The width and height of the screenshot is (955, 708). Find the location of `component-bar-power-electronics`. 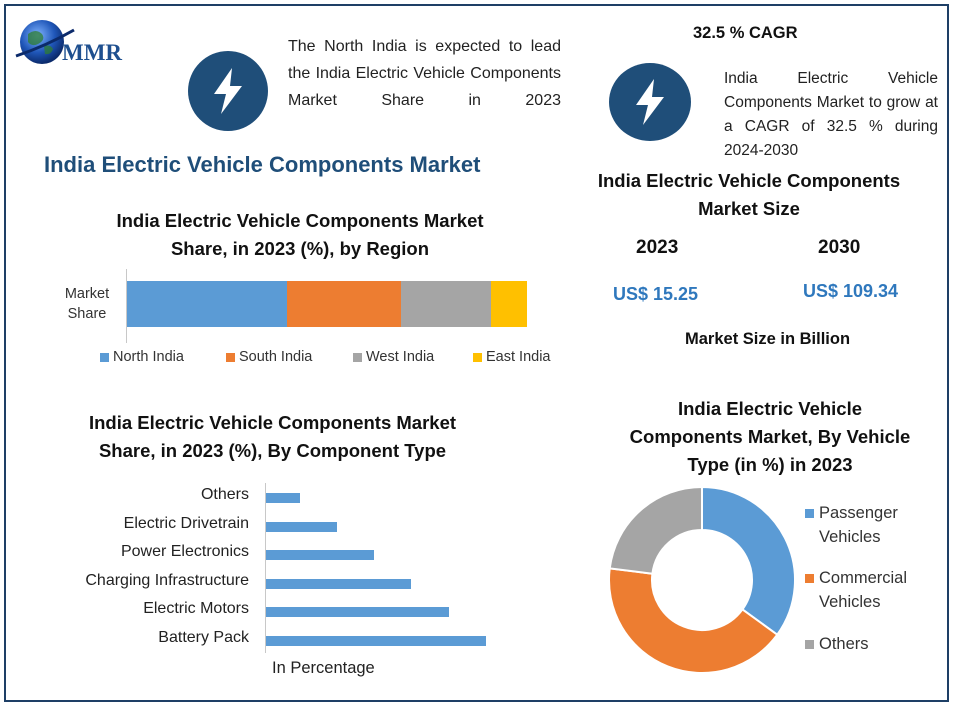

component-bar-power-electronics is located at coordinates (320, 555).